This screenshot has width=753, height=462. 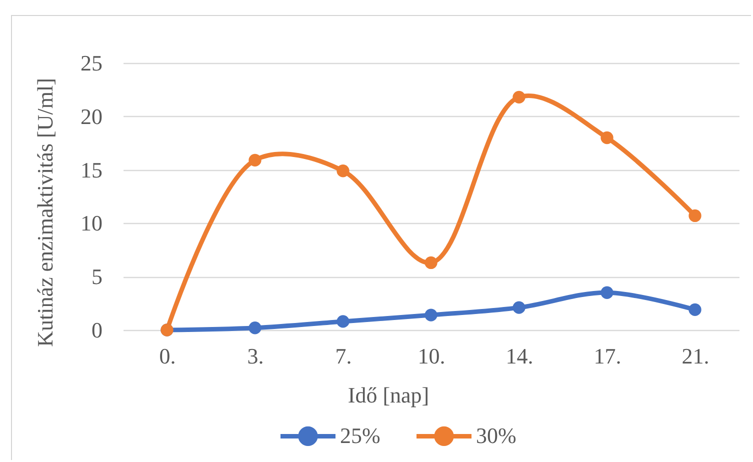 I want to click on x-tick-label: 0., so click(x=167, y=356).